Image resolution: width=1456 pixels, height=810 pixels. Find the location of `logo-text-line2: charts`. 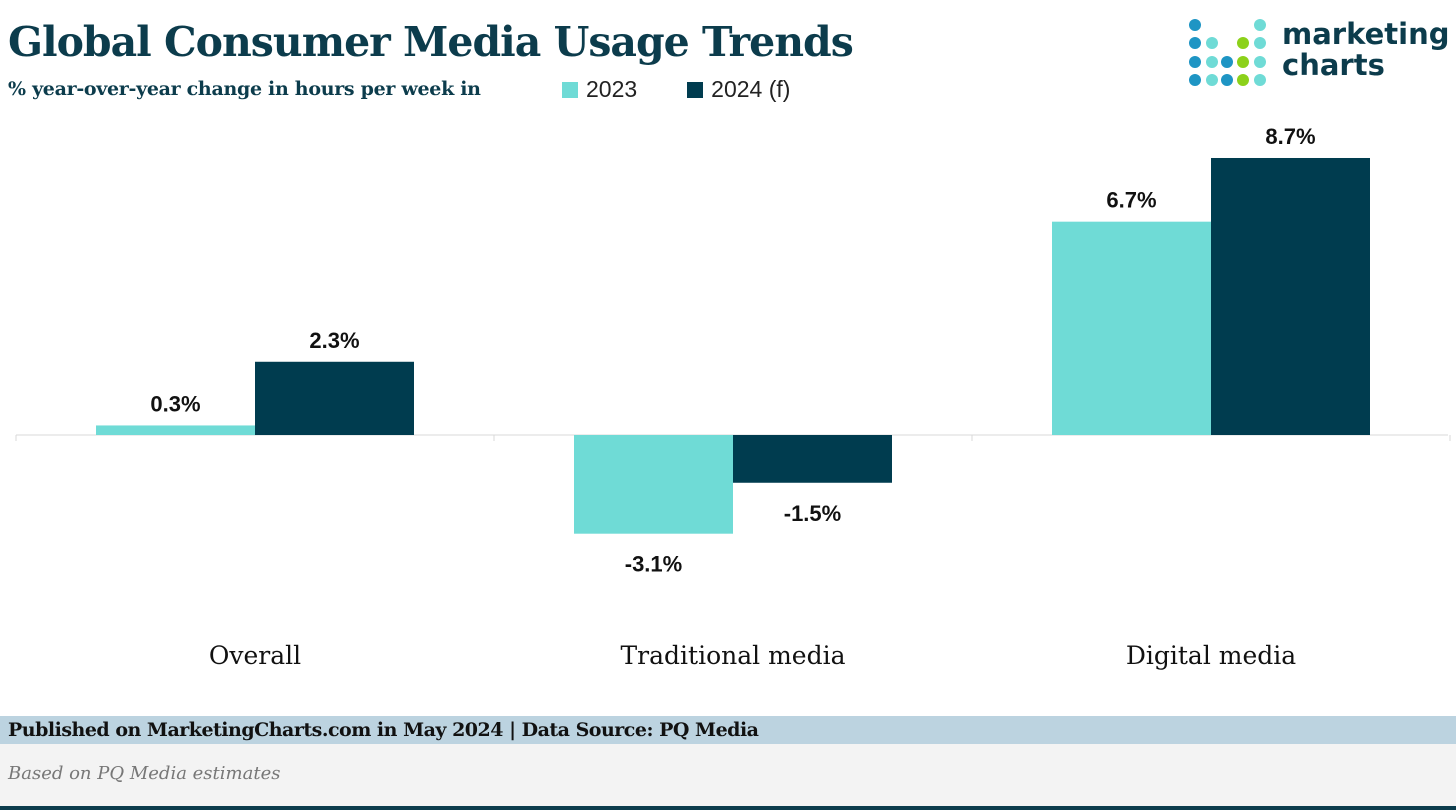

logo-text-line2: charts is located at coordinates (1333, 65).